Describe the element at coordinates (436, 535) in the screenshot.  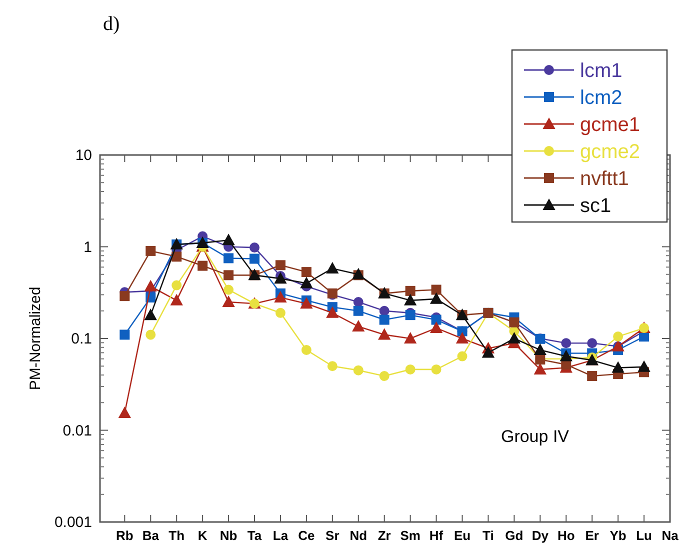
I see `x-tick-label: Hf` at that location.